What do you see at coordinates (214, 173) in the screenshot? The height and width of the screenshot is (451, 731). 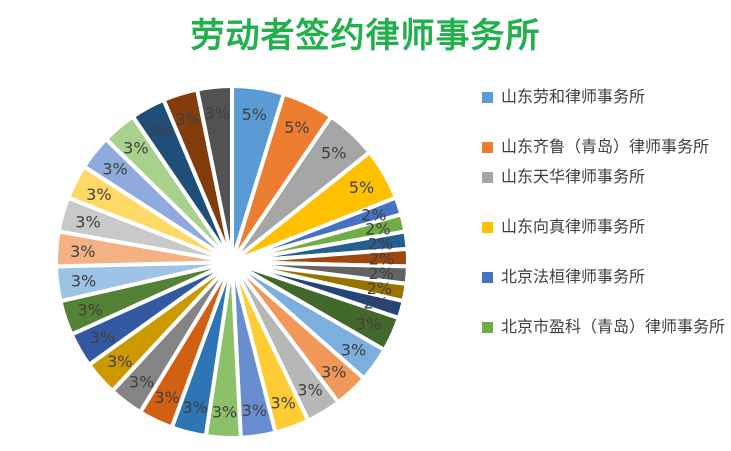 I see `pie-slice` at bounding box center [214, 173].